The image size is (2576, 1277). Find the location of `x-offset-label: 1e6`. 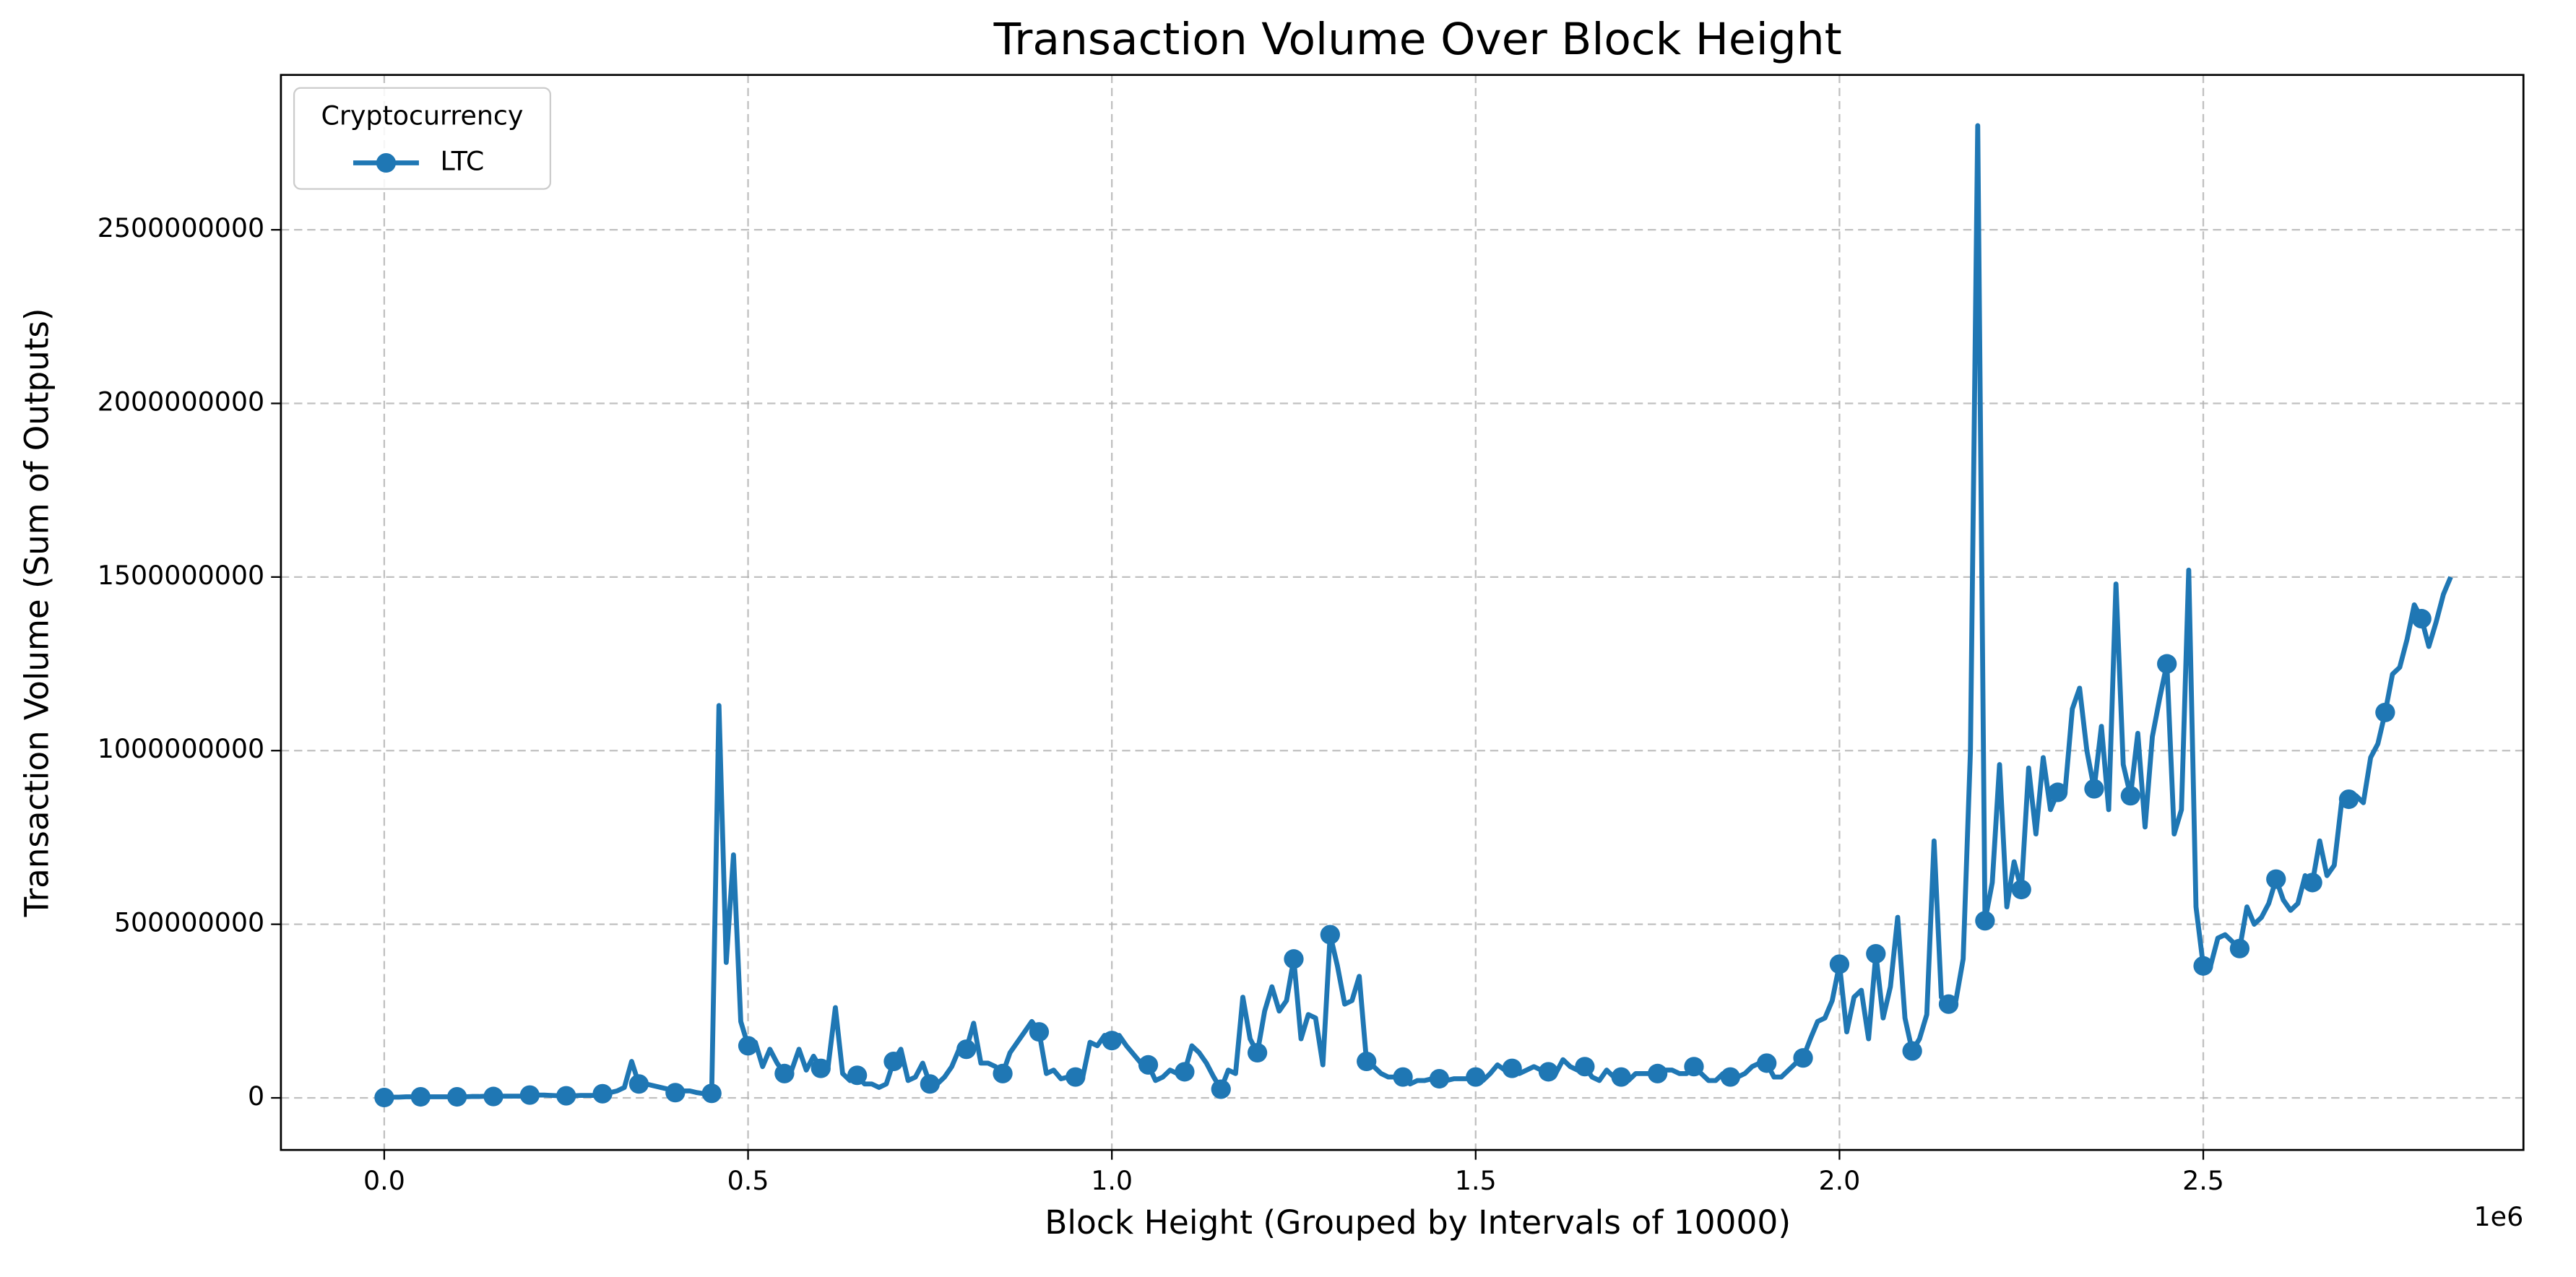

x-offset-label: 1e6 is located at coordinates (2499, 1216).